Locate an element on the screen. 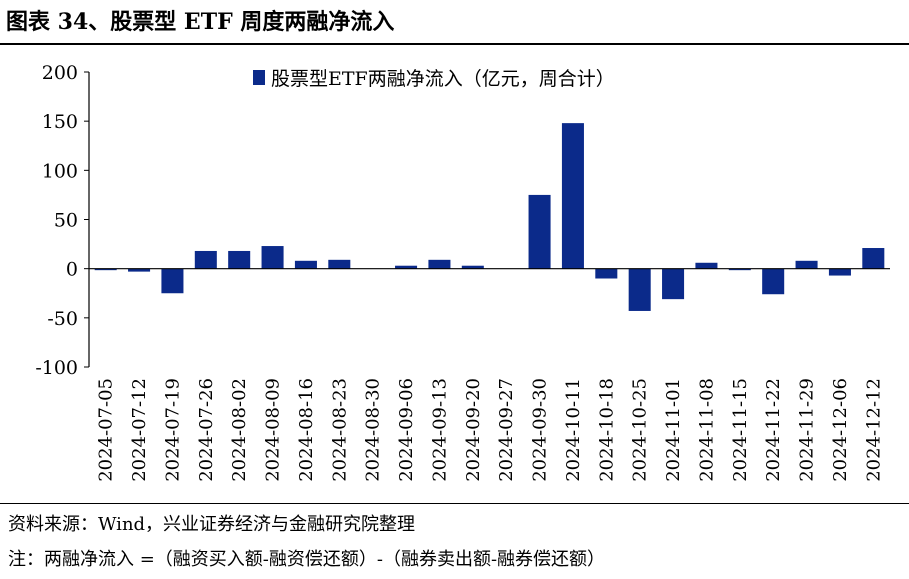 This screenshot has width=909, height=579. x-tick-label: 2024-08-02 is located at coordinates (239, 430).